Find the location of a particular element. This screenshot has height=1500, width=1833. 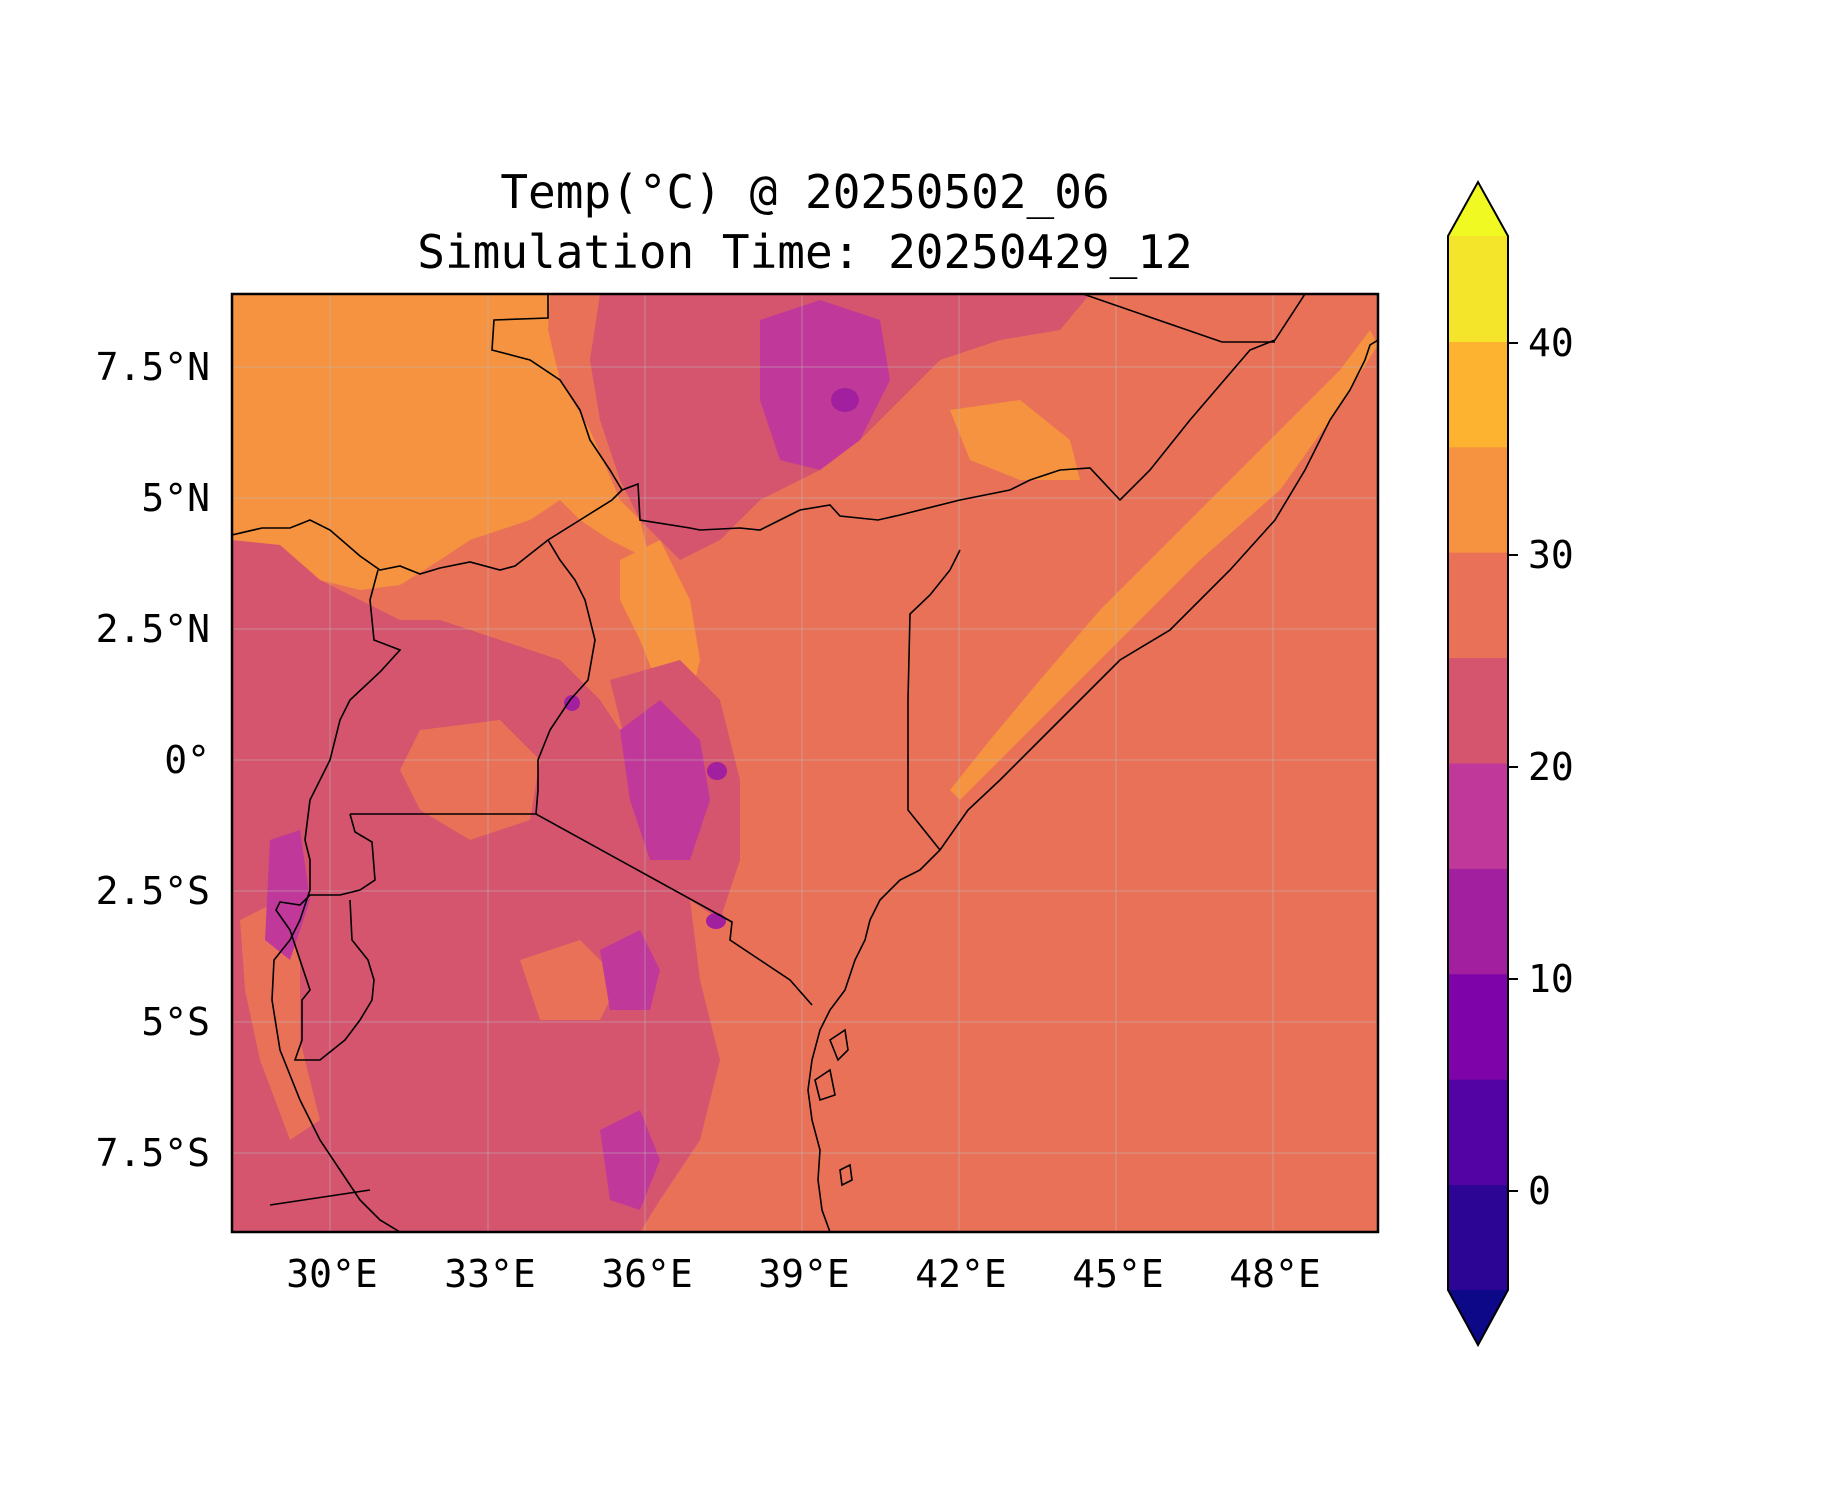

colorbar-tick-label: 0 is located at coordinates (1539, 1191).